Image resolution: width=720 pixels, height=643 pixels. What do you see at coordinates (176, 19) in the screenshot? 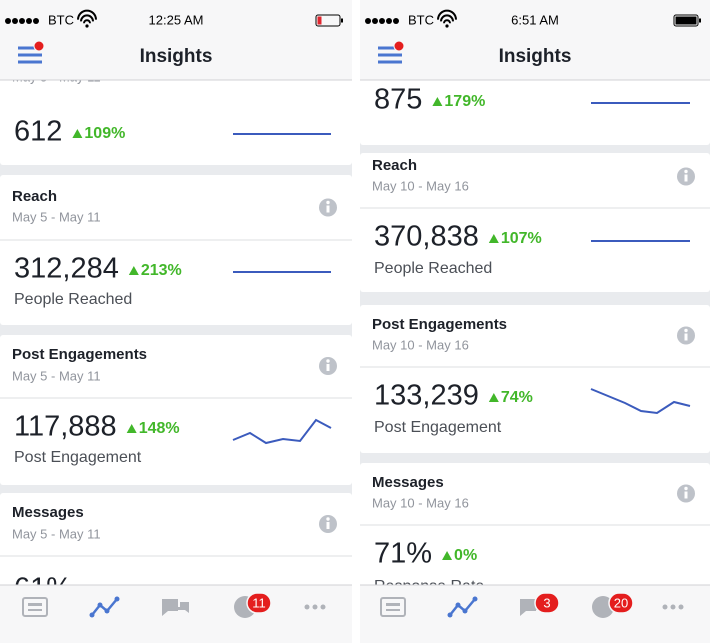
I see `clock: 12:25 AM` at bounding box center [176, 19].